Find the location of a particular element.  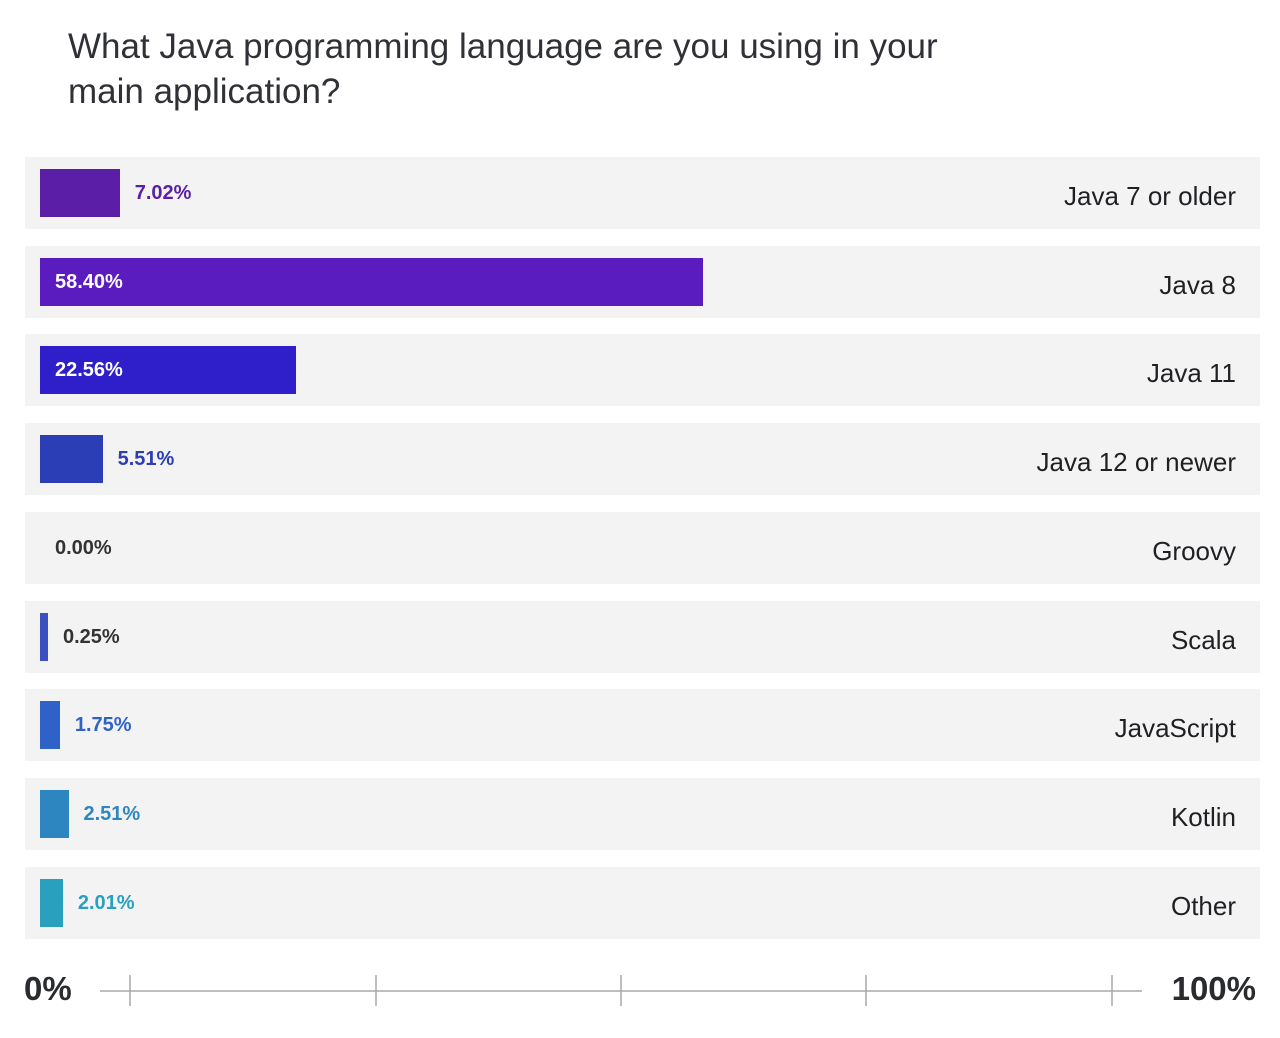

bar-row: 0.00% Groovy is located at coordinates (642, 548).